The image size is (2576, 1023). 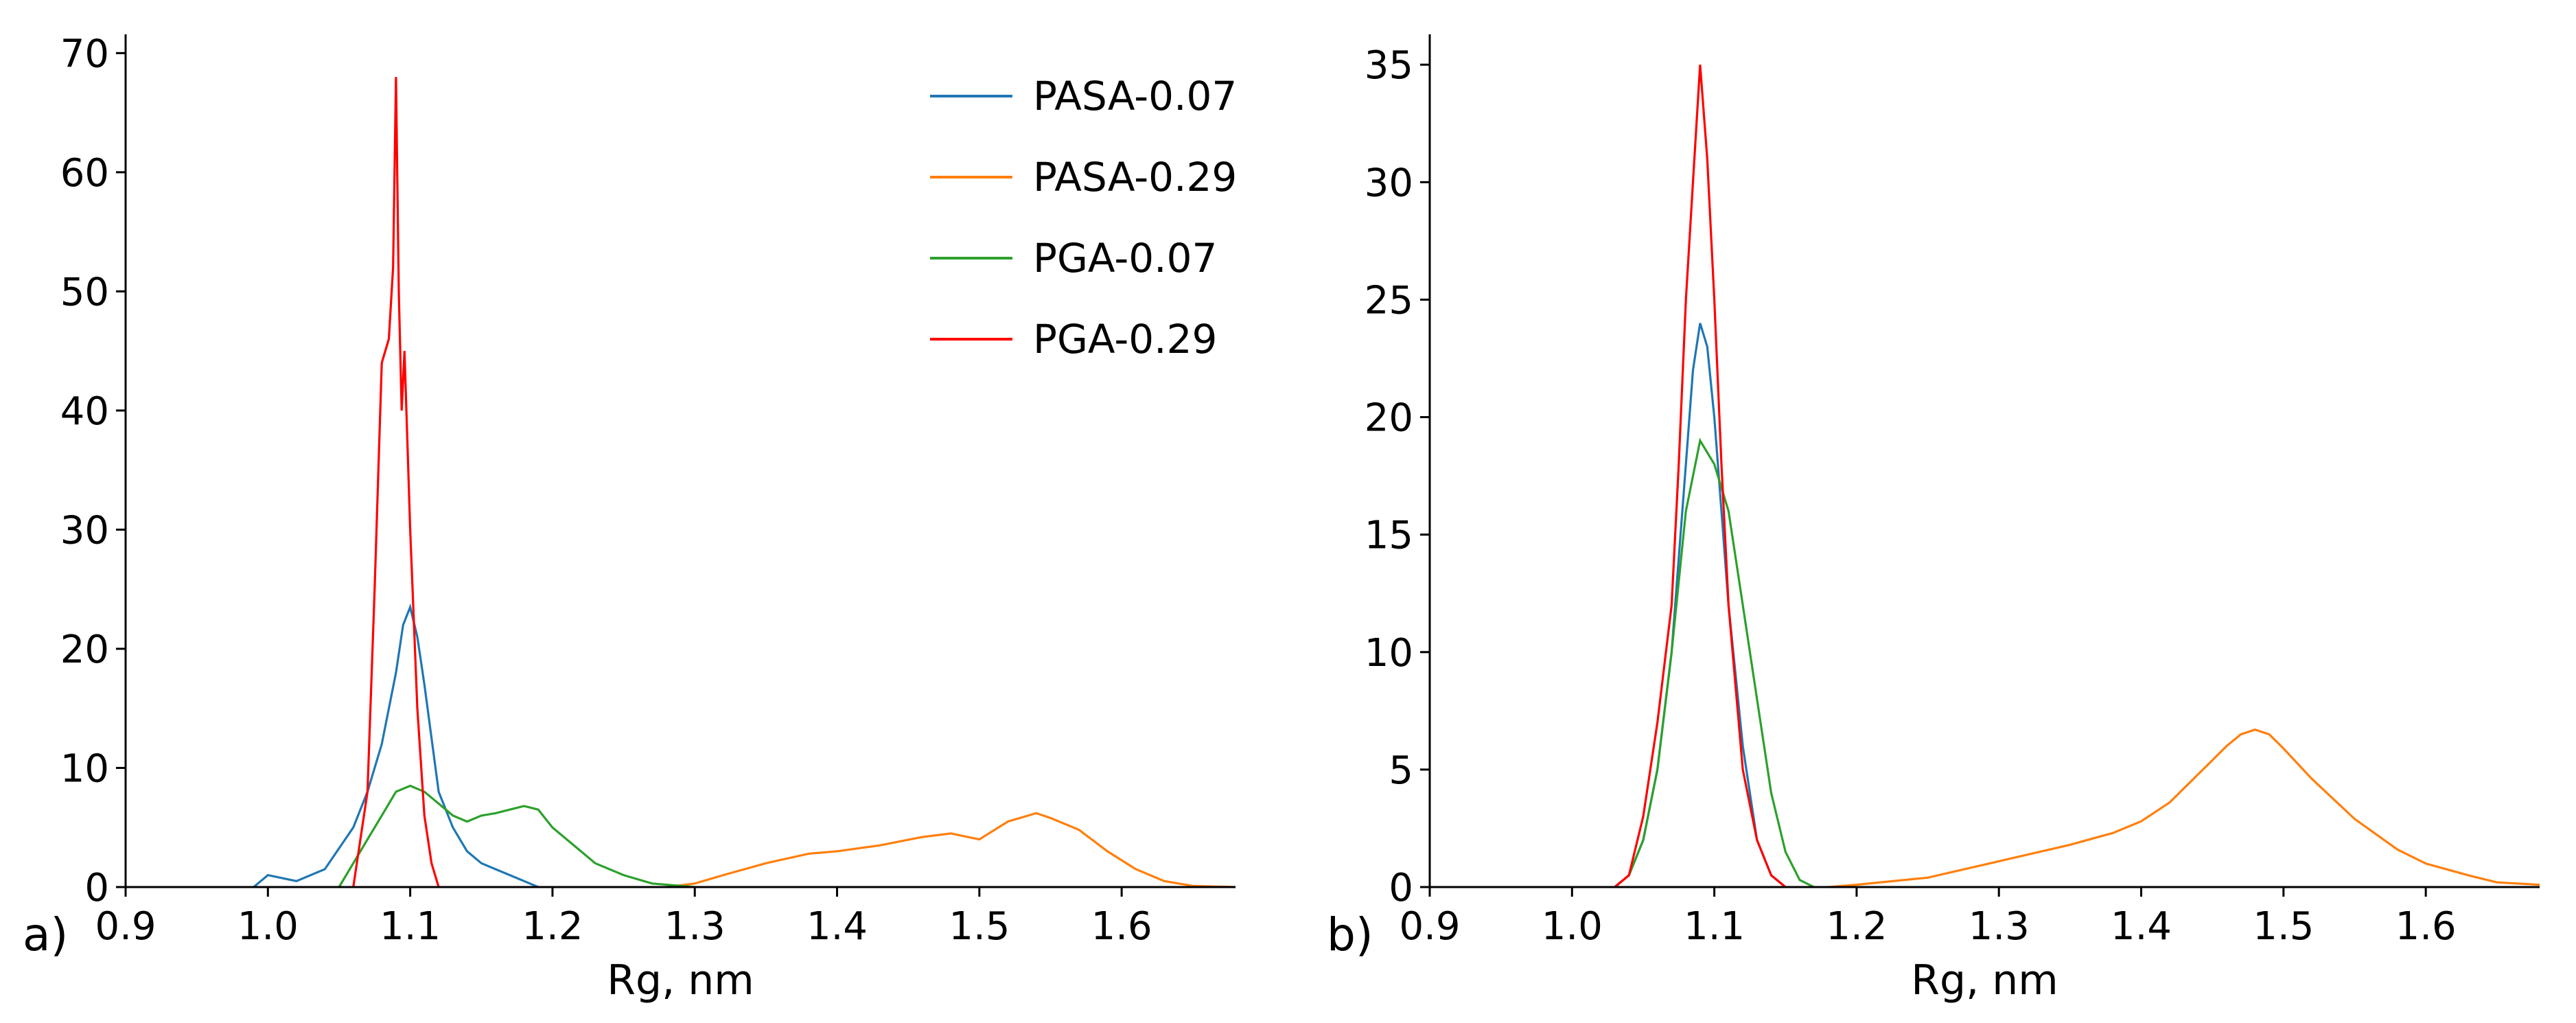 What do you see at coordinates (84, 173) in the screenshot?
I see `y-tick-label: 60` at bounding box center [84, 173].